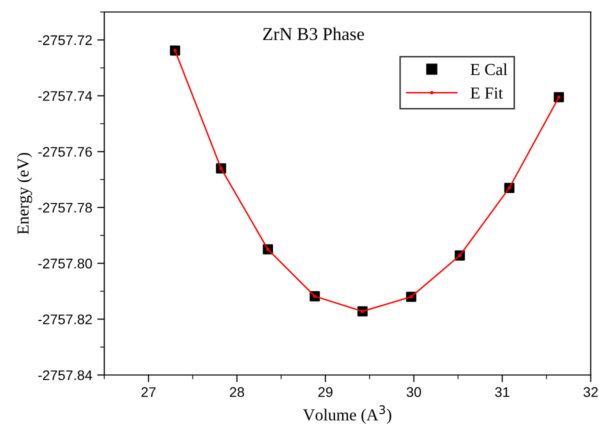 The width and height of the screenshot is (599, 436). I want to click on y-axis-title: Energy (eV), so click(24, 193).